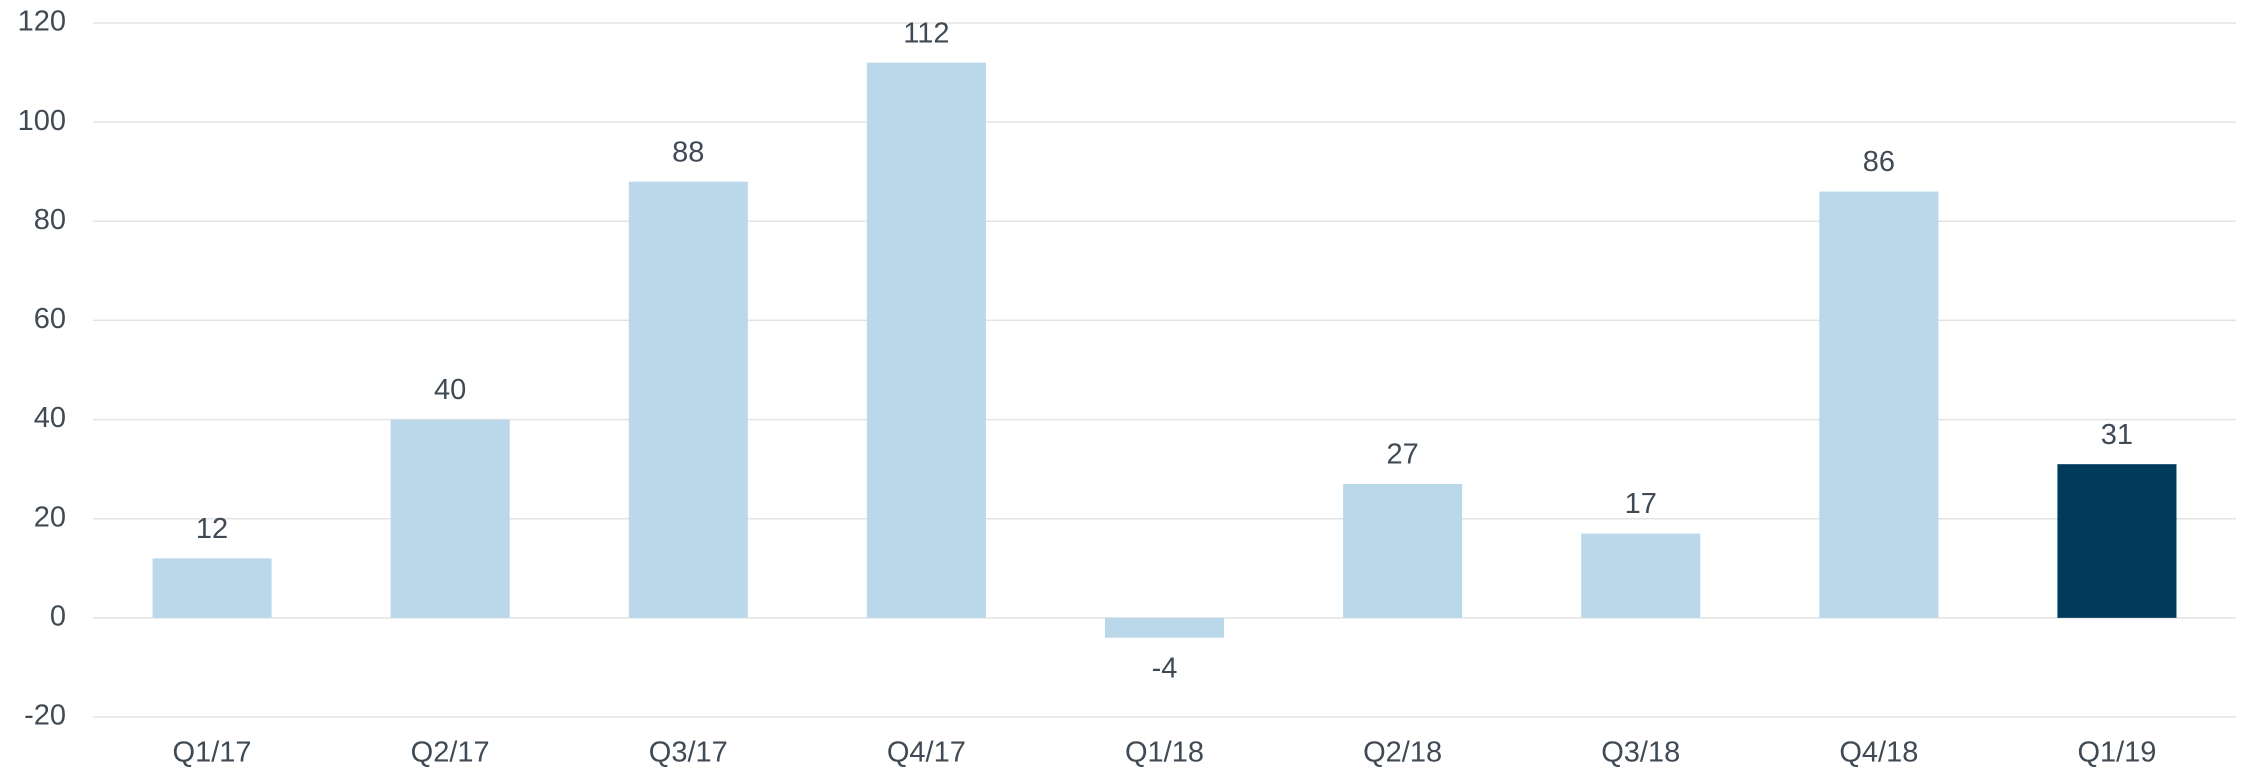  What do you see at coordinates (688, 753) in the screenshot?
I see `x-tick-label: Q3/17` at bounding box center [688, 753].